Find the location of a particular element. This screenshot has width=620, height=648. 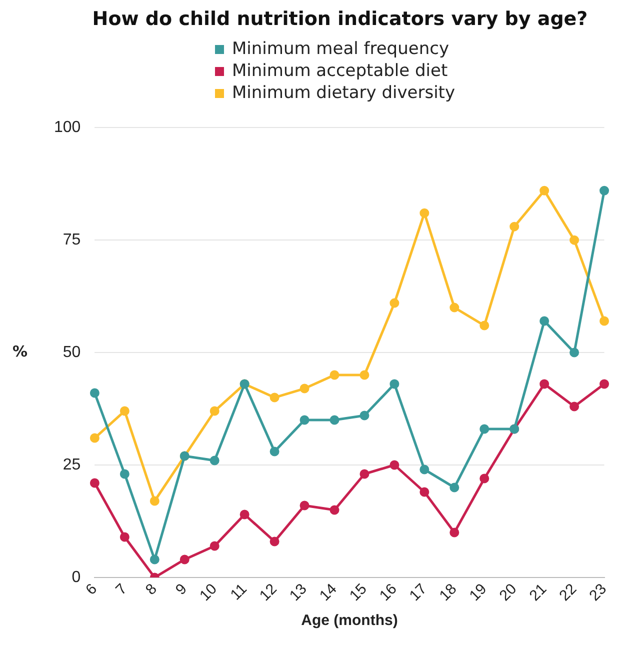

y-tick-label: 50 is located at coordinates (71, 352).